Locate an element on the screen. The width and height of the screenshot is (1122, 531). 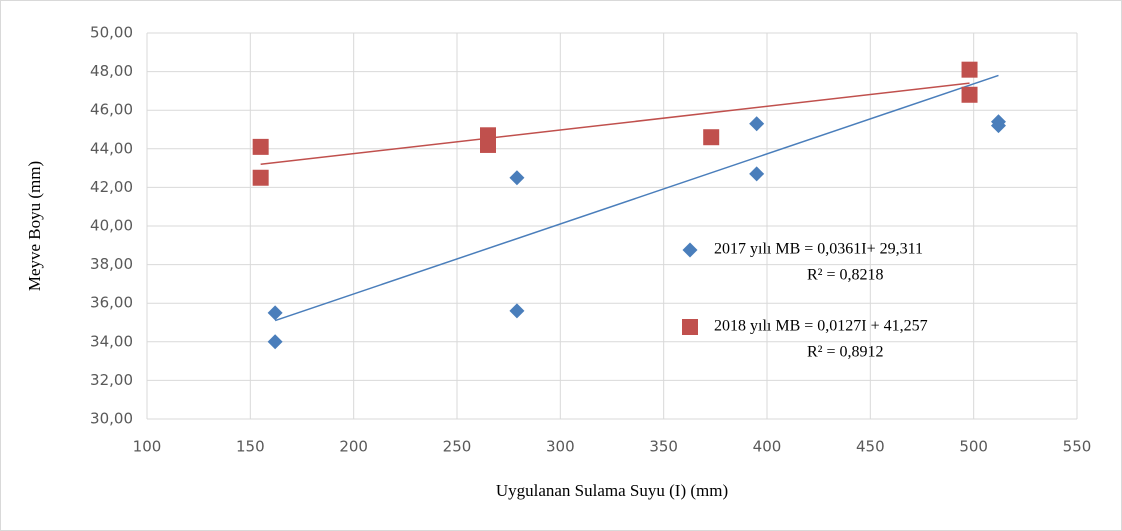
x-tick-label: 300 is located at coordinates (560, 447).